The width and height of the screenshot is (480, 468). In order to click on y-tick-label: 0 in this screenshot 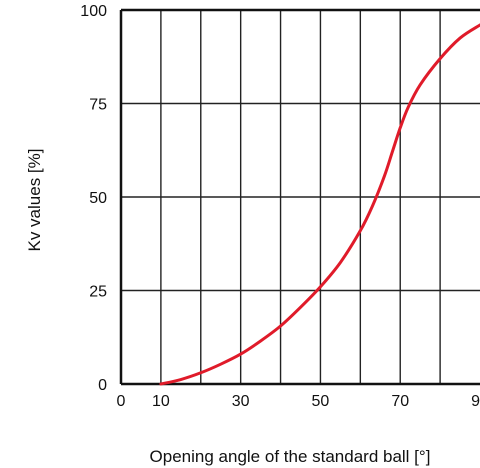, I will do `click(102, 385)`.